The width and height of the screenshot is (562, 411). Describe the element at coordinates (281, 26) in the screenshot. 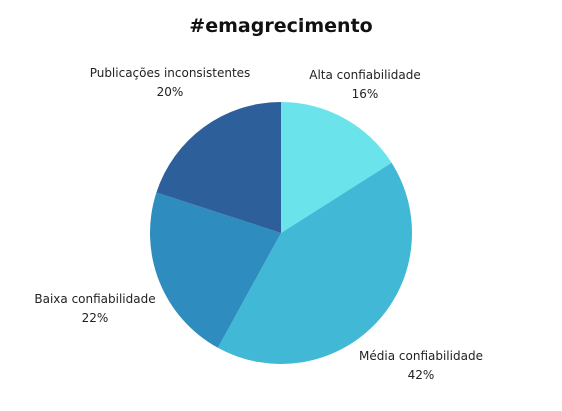

I see `chart-title: #emagrecimento` at that location.